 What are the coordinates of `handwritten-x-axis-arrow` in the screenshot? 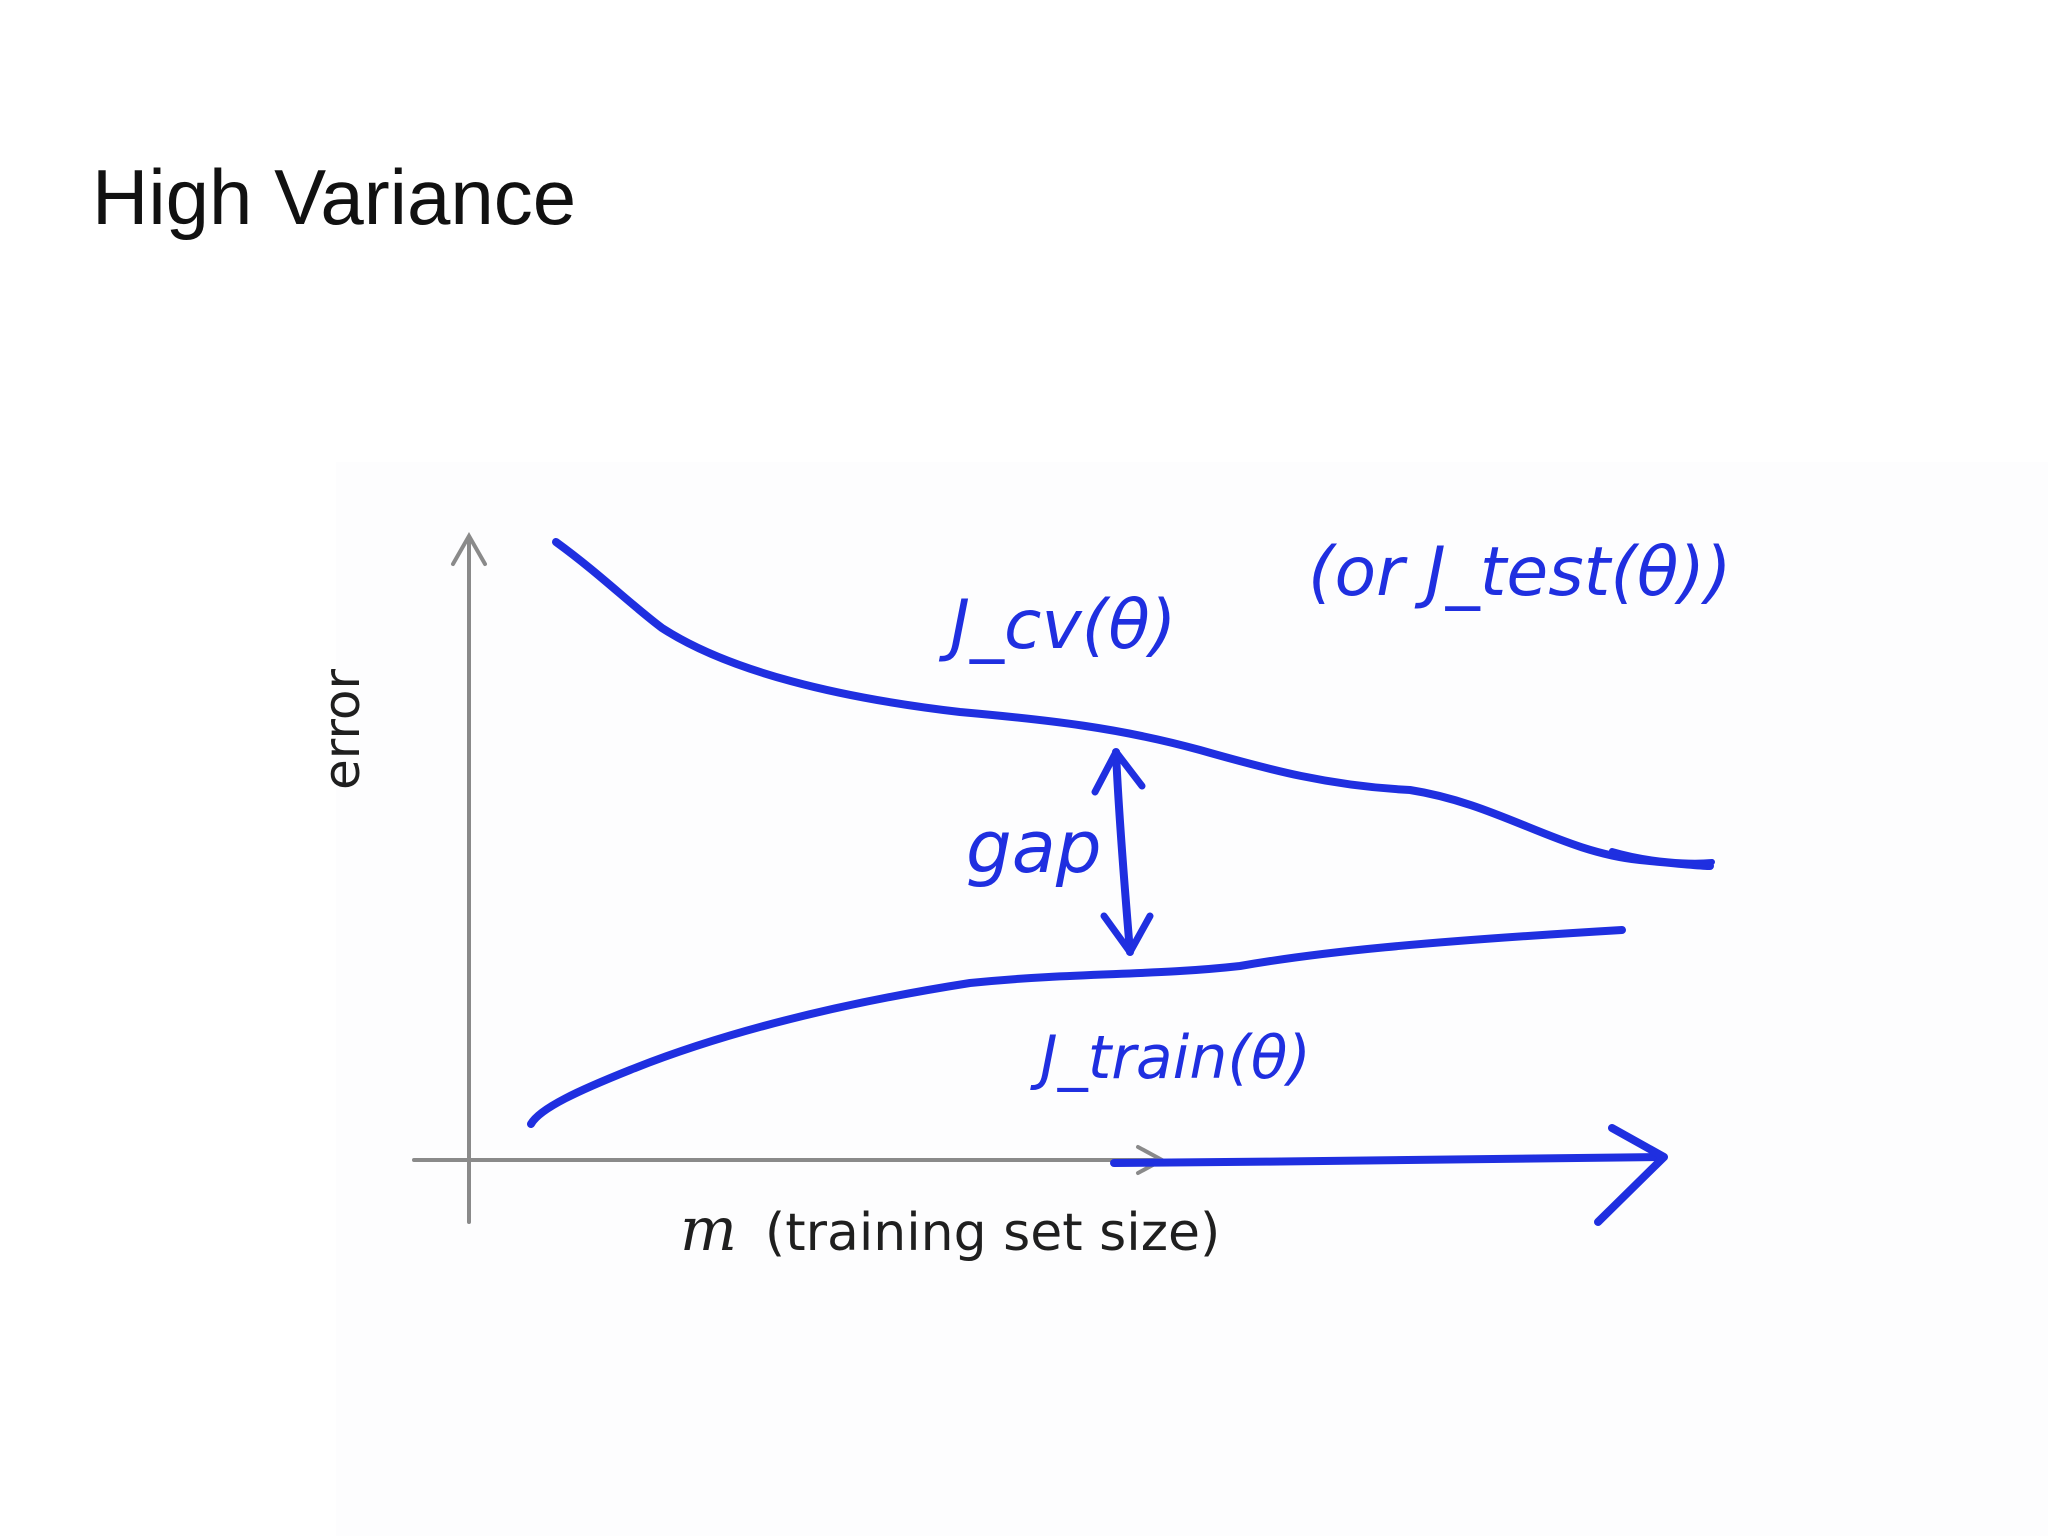 It's located at (1388, 1160).